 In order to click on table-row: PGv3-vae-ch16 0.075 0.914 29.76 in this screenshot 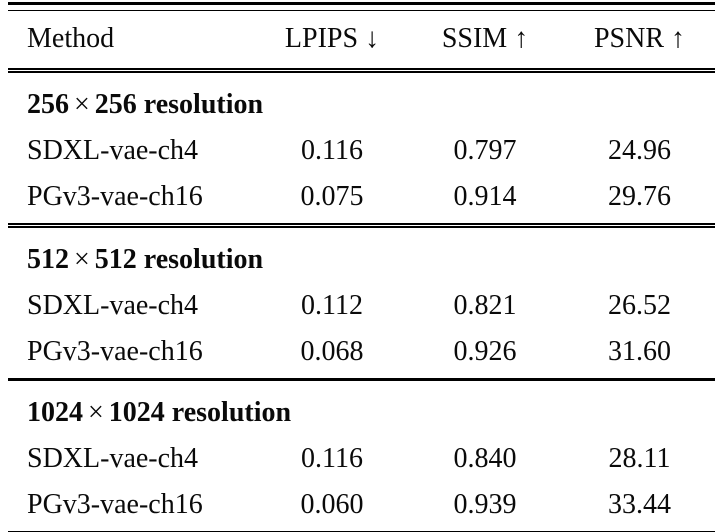, I will do `click(361, 200)`.